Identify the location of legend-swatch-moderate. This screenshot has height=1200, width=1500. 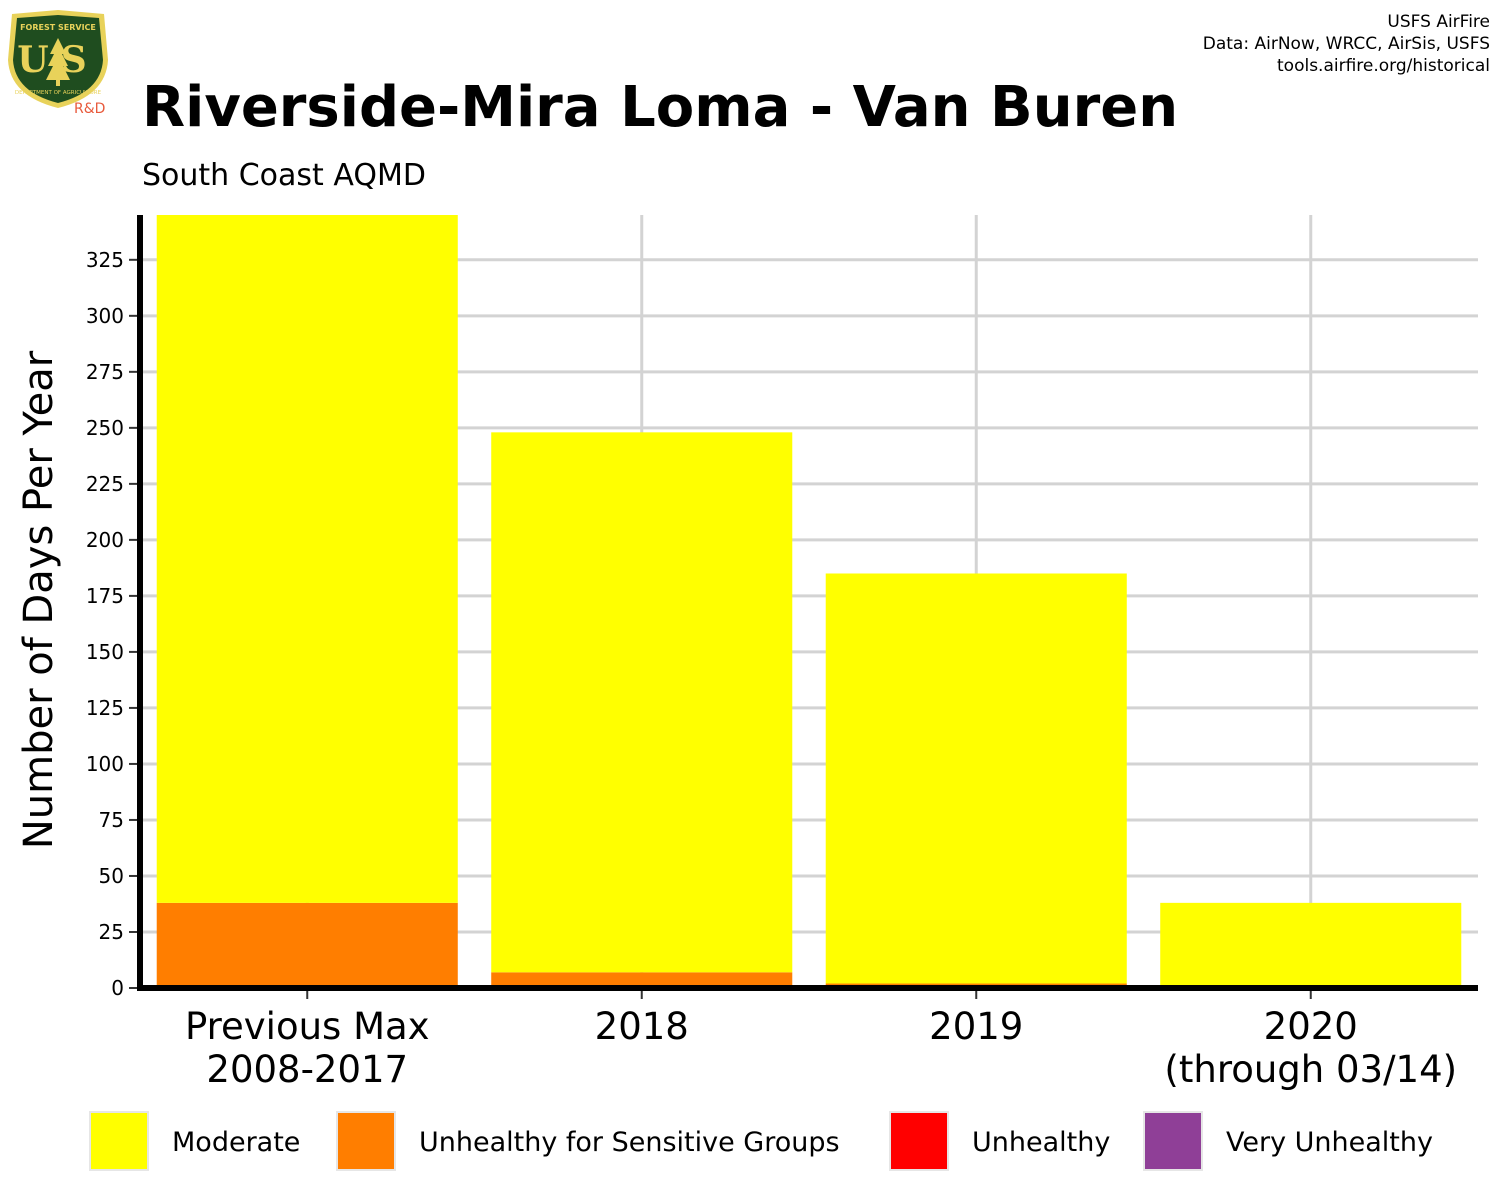
(119, 1141).